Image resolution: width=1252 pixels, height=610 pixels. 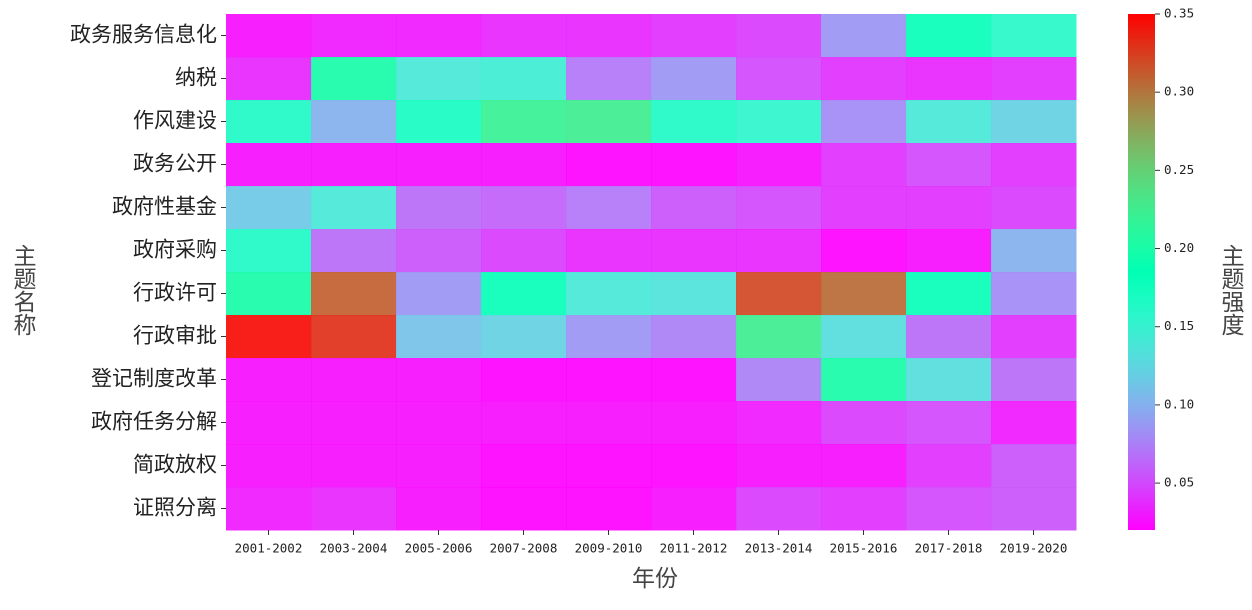 I want to click on y-tick-label: 政府任务分解, so click(x=154, y=422).